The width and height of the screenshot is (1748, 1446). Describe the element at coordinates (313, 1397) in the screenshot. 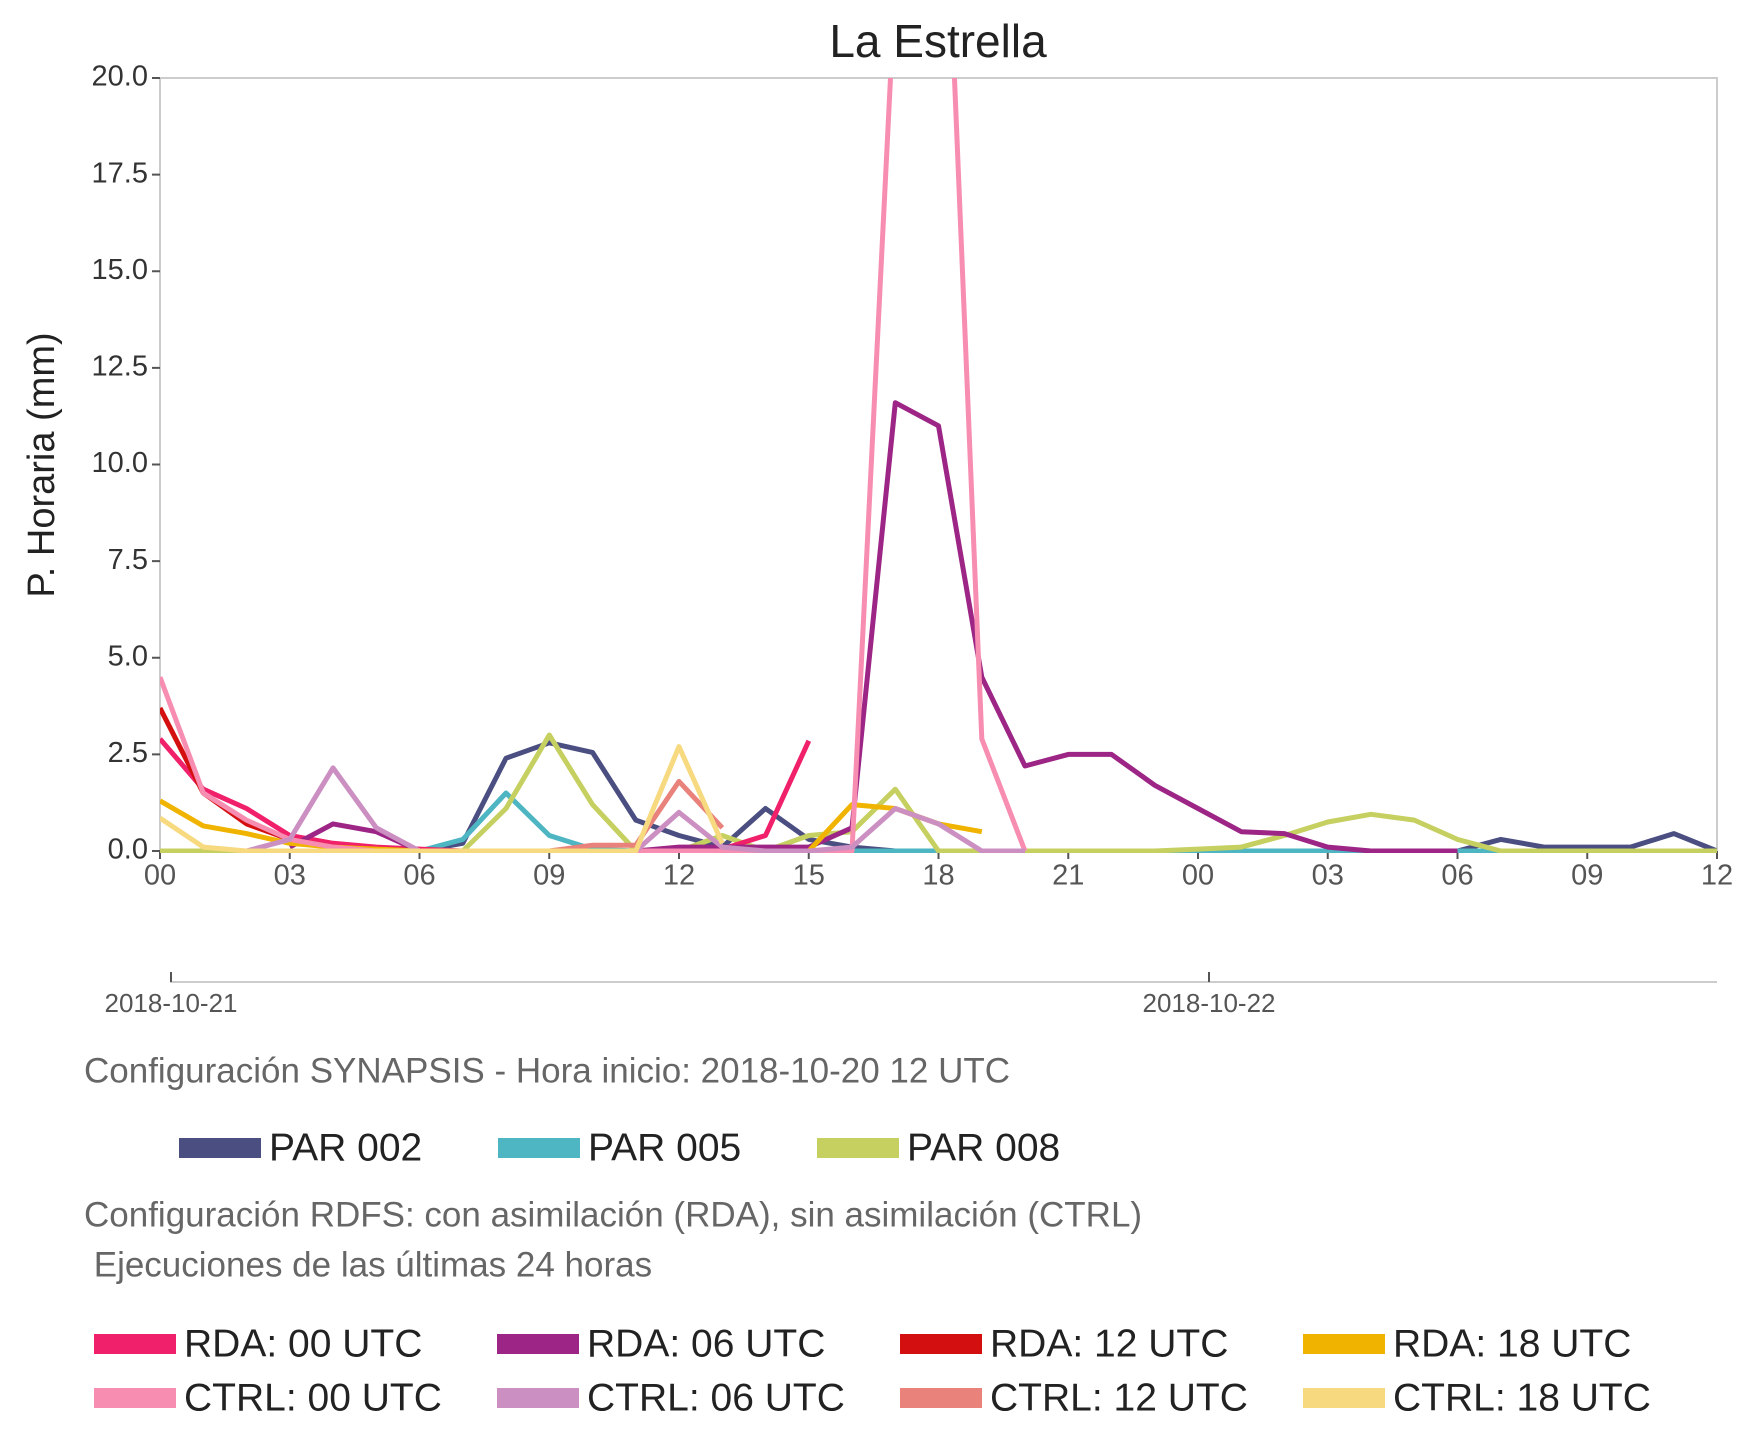

I see `legend-label: CTRL: 00 UTC` at that location.